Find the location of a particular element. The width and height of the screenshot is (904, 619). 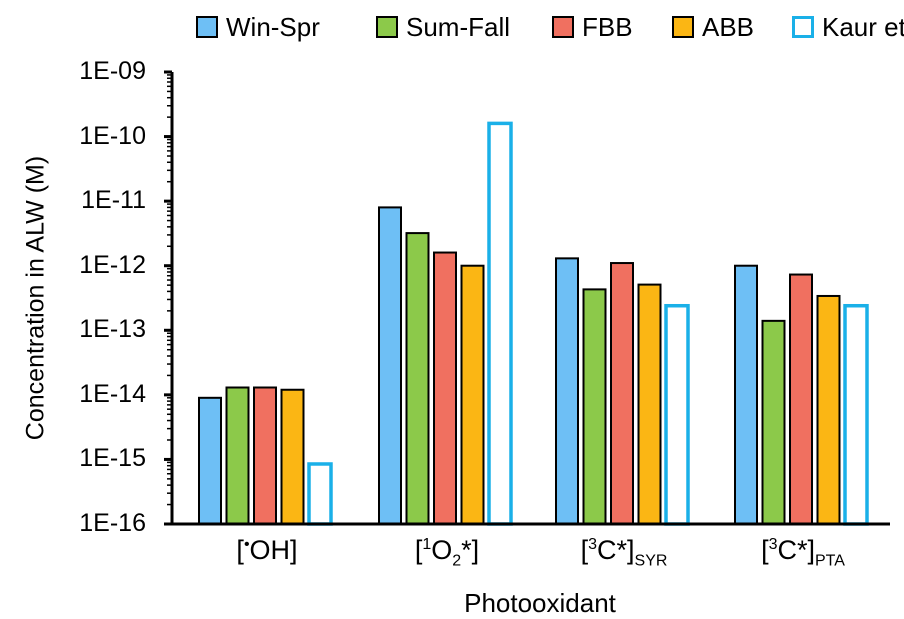

y-tick-label: 1E-11 is located at coordinates (113, 200).